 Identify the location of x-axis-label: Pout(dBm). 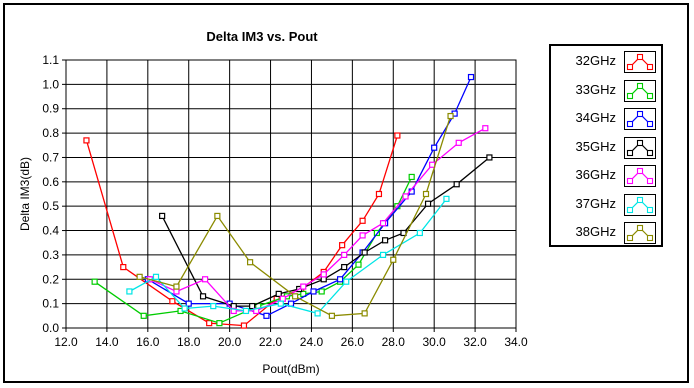
(290, 369).